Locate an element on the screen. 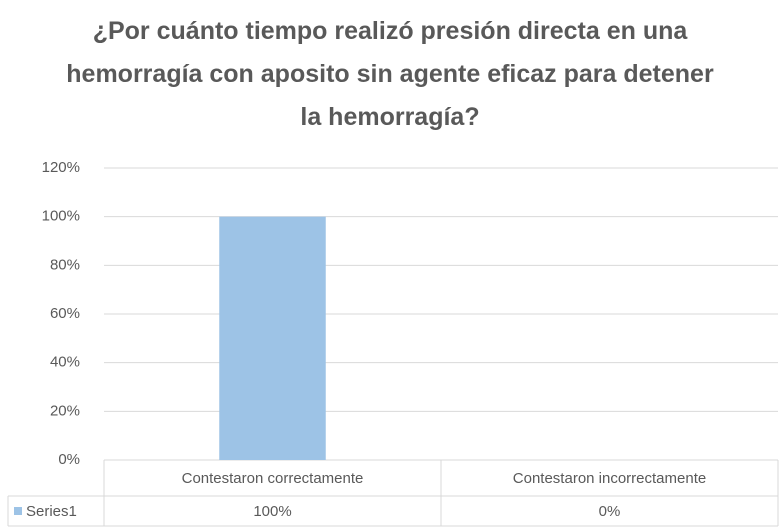 The image size is (779, 527). y-tick-label: 60% is located at coordinates (65, 313).